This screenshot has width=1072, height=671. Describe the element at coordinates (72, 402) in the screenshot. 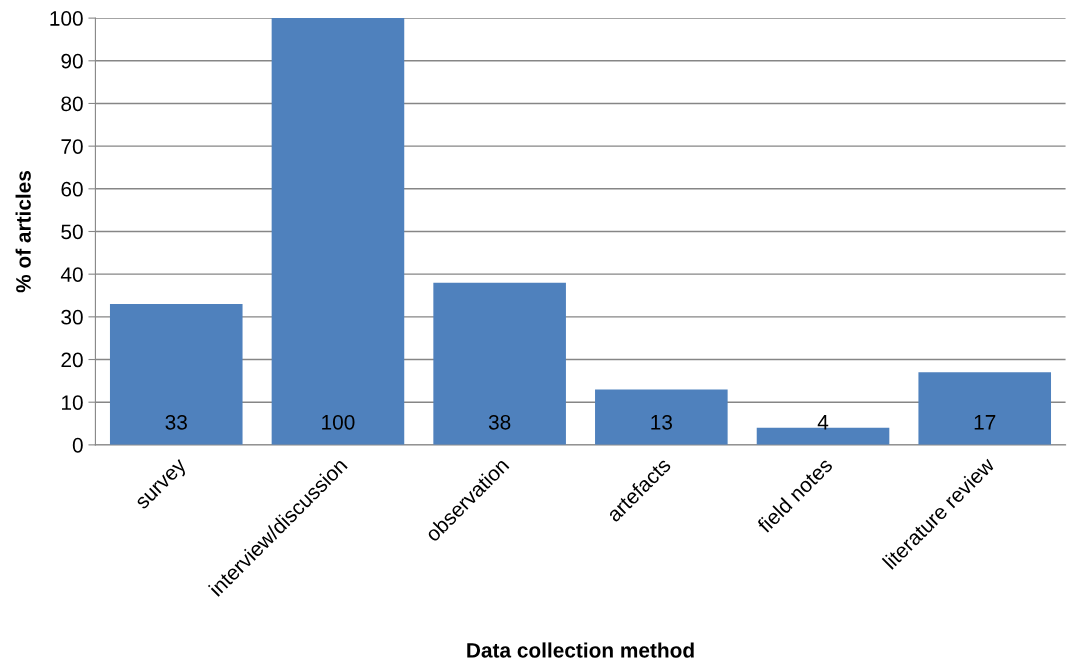

I see `y-tick-label: 10` at that location.